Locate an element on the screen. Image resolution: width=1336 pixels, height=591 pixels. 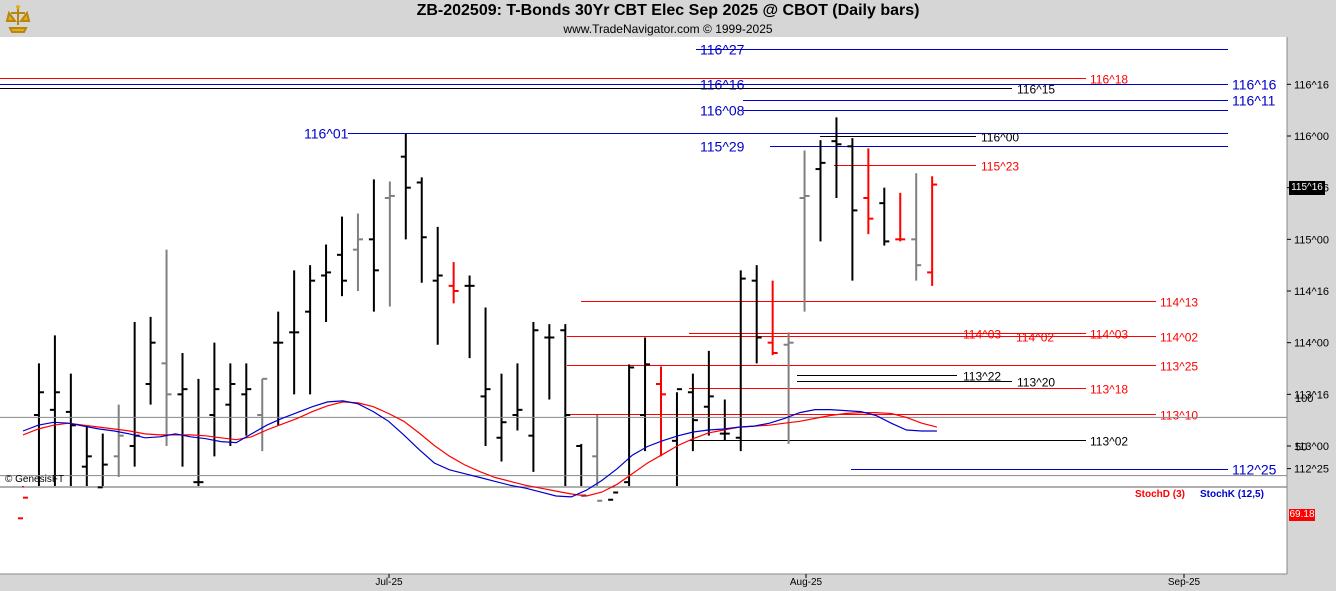
price-level-label: 116^11 is located at coordinates (1254, 101).